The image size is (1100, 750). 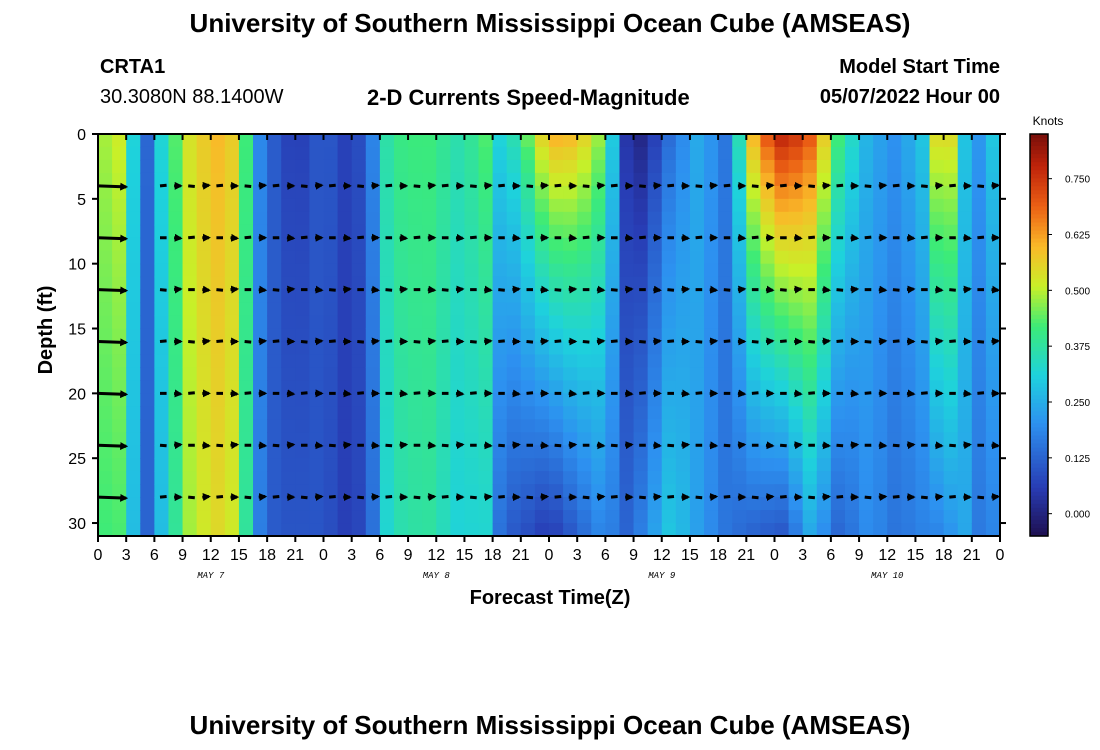 What do you see at coordinates (944, 555) in the screenshot?
I see `x-tick-label: 18` at bounding box center [944, 555].